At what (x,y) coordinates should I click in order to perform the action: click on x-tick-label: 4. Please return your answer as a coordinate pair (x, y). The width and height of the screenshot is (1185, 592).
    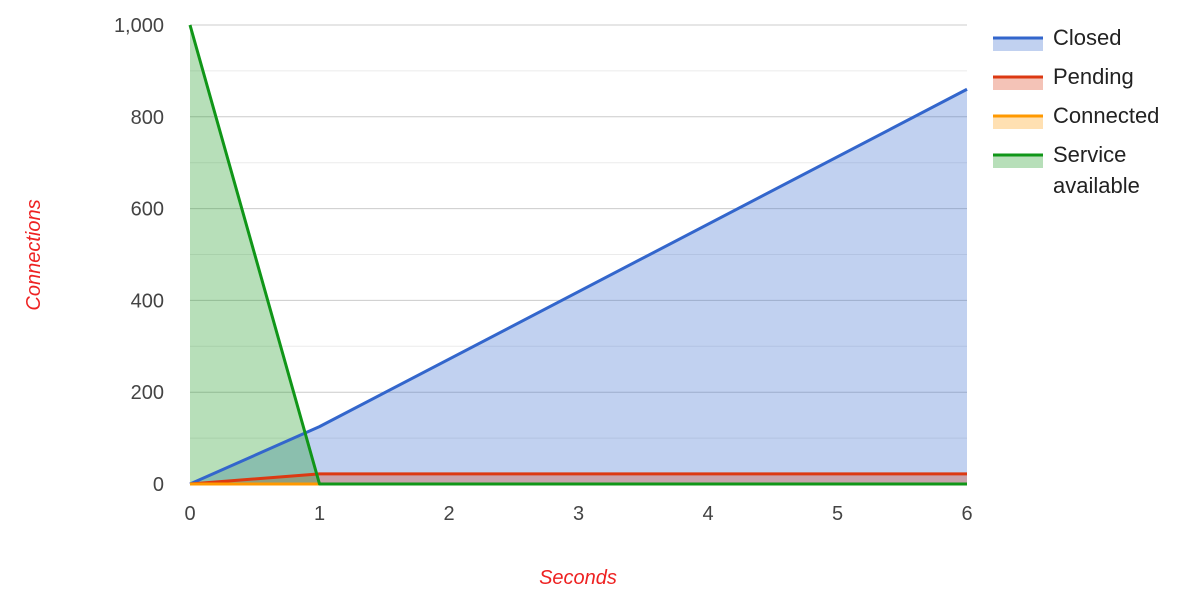
    Looking at the image, I should click on (707, 514).